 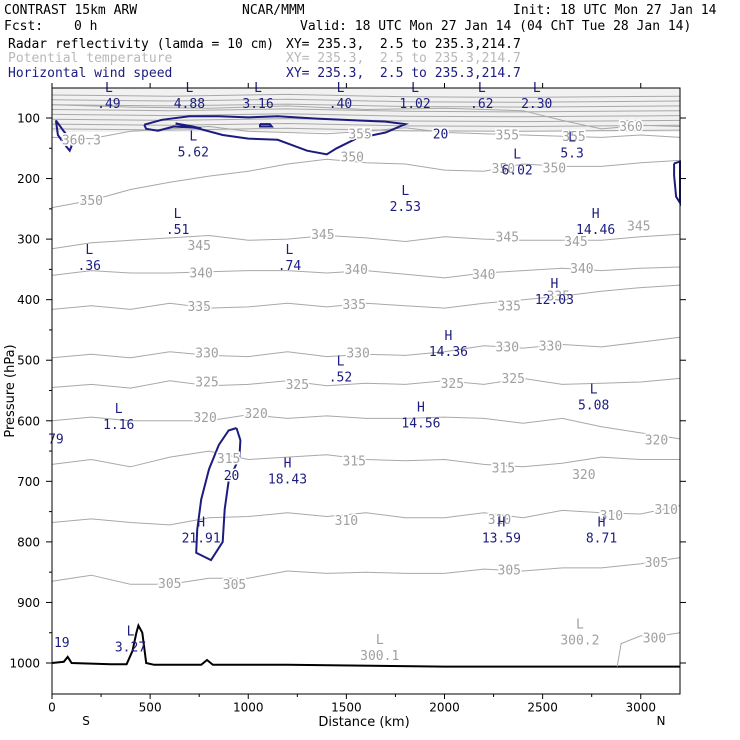 I want to click on wind-extremum-value: 13.59, so click(x=501, y=539).